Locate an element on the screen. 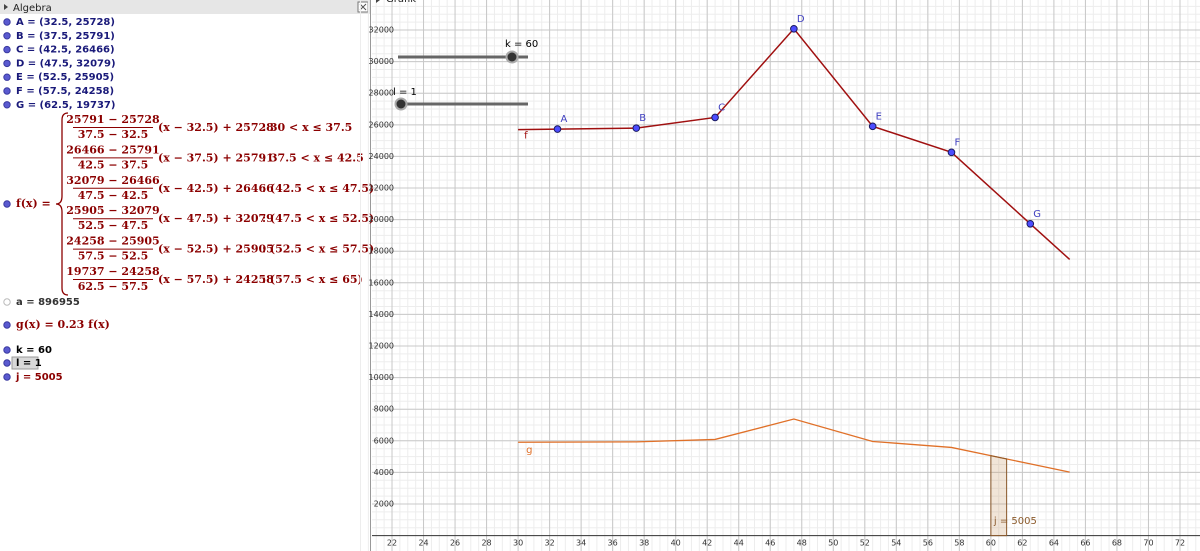  y-tick-label: 18000 is located at coordinates (381, 251).